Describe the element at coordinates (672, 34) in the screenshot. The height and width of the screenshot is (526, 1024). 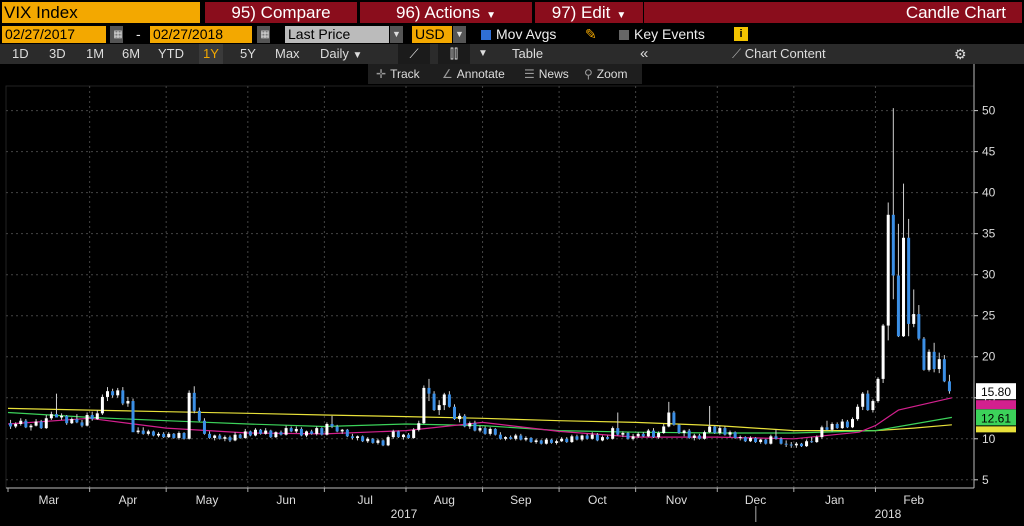
I see `key-events-toggle: Key Events` at that location.